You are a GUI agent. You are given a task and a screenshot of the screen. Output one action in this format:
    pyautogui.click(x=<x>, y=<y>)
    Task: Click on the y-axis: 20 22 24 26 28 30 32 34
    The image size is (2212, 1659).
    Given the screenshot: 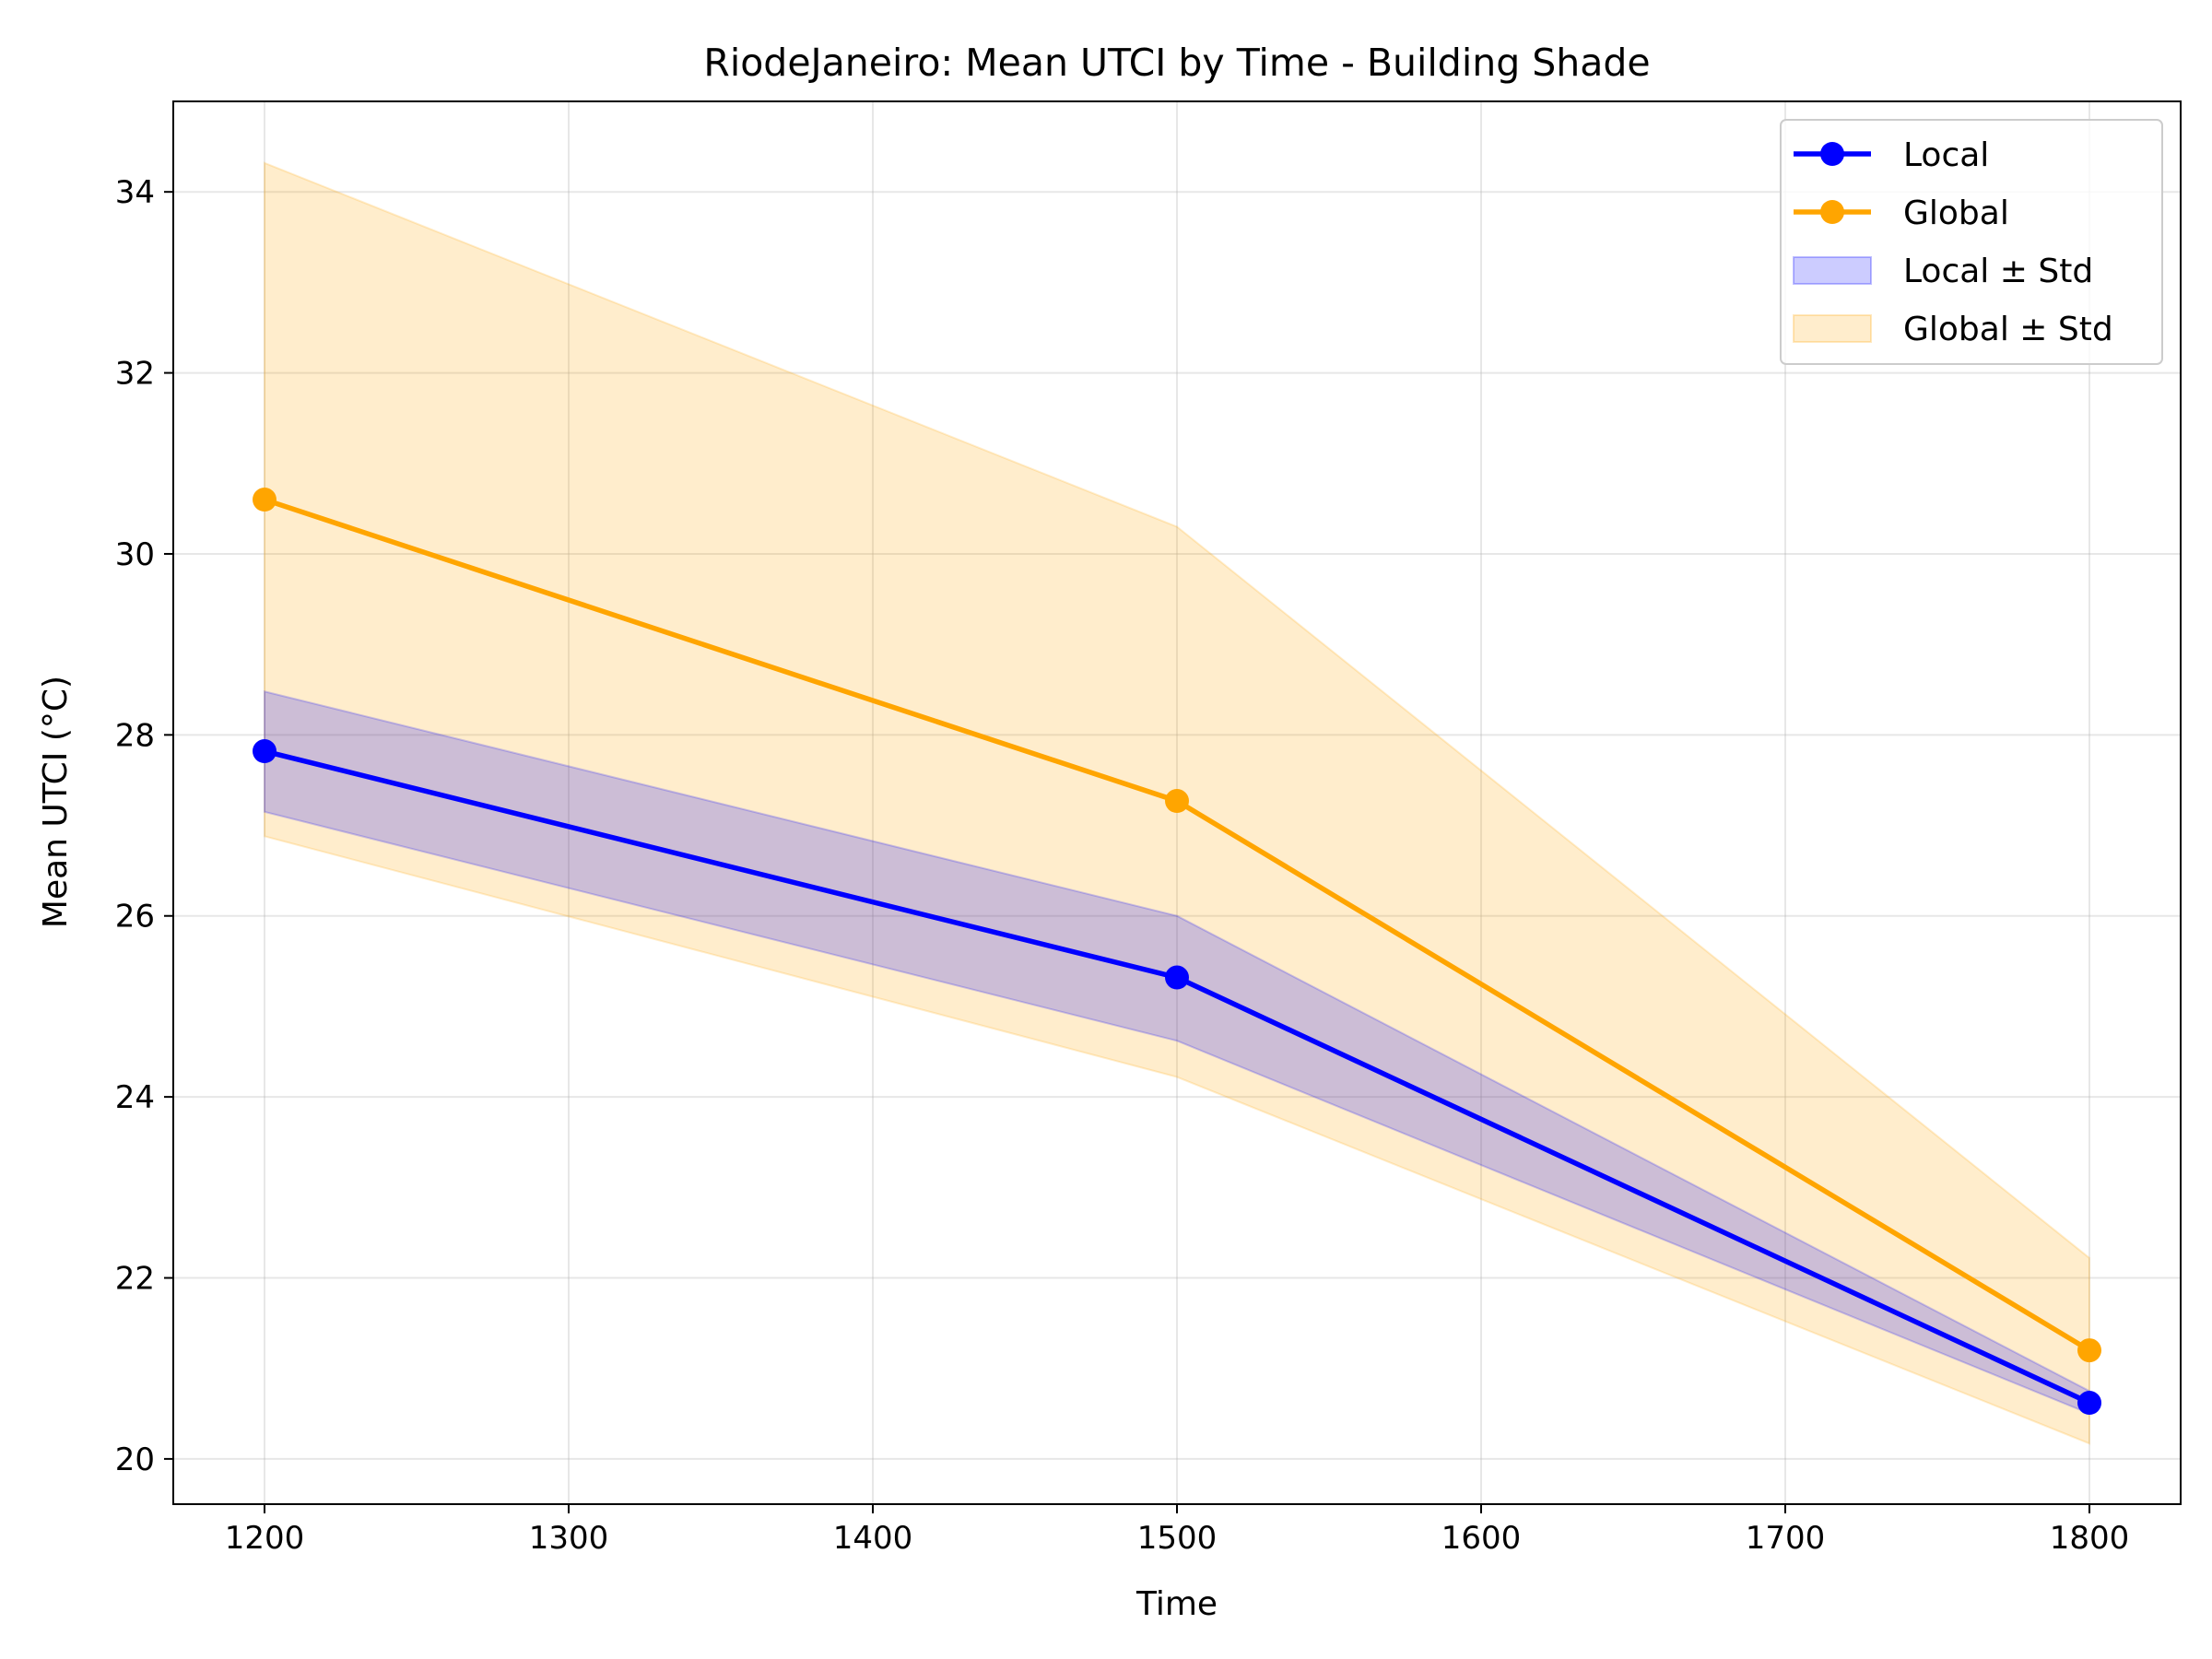 What is the action you would take?
    pyautogui.click(x=144, y=826)
    